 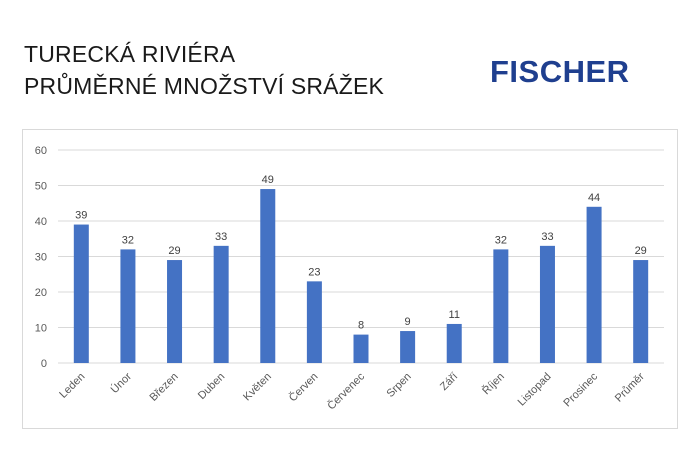 What do you see at coordinates (630, 387) in the screenshot?
I see `x-tick-label: Průměr` at bounding box center [630, 387].